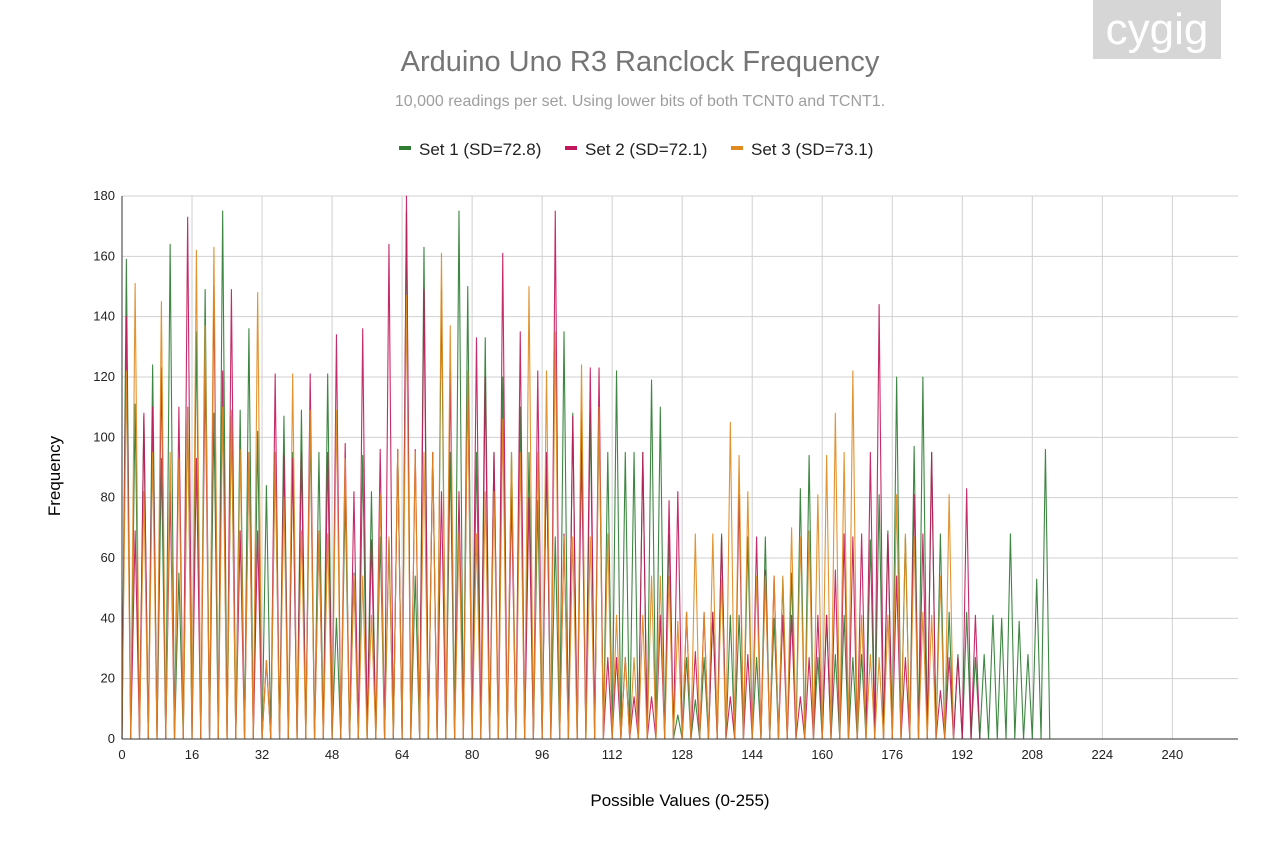  What do you see at coordinates (104, 195) in the screenshot?
I see `y-tick-label: 180` at bounding box center [104, 195].